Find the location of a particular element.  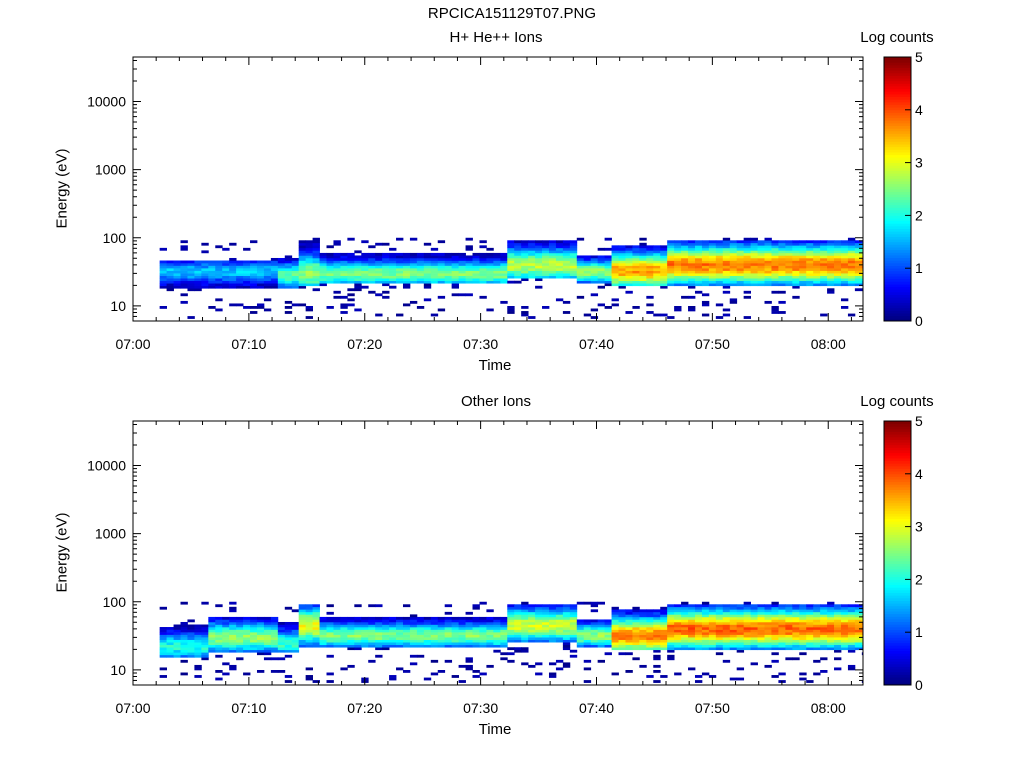

colorbar-tick-label: 0 is located at coordinates (919, 321).